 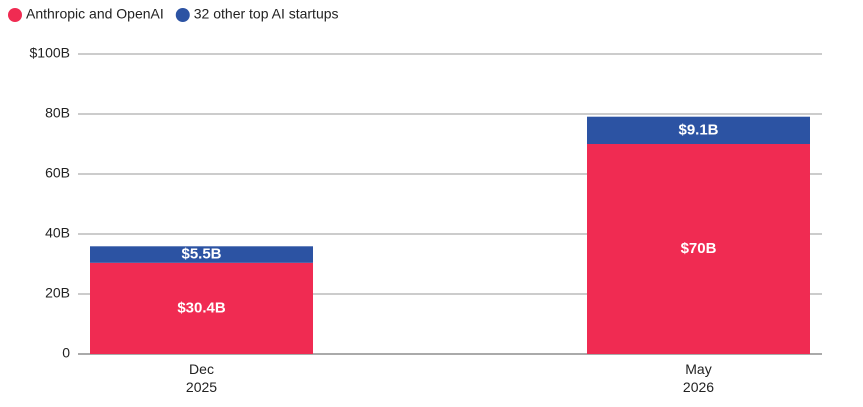 I want to click on value-label: $70B, so click(x=699, y=248).